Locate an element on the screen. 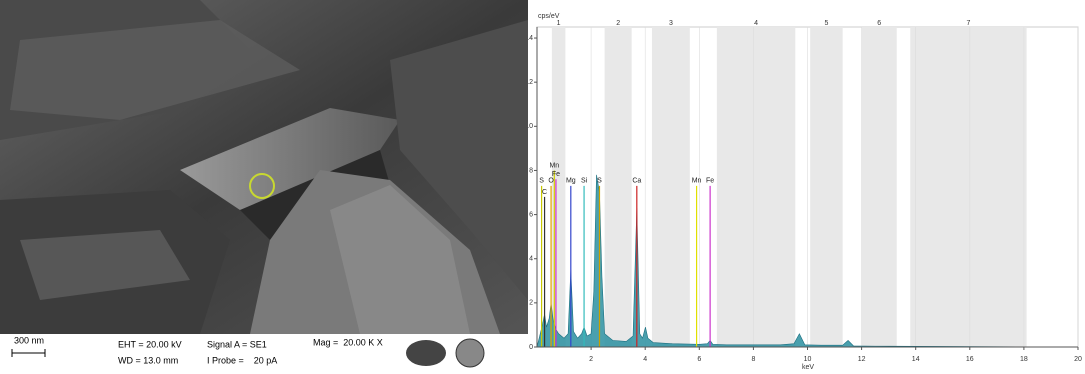  y-tick-label: 4 is located at coordinates (531, 259).